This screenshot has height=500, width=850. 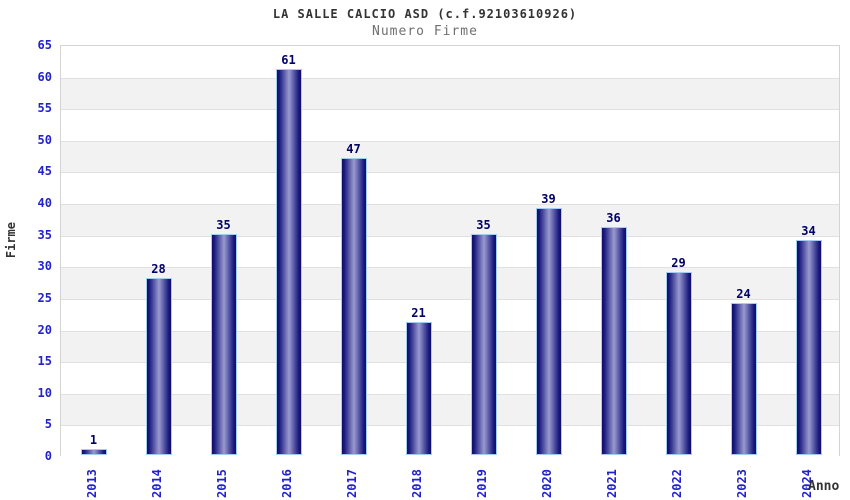 I want to click on bar-2023, so click(x=743, y=379).